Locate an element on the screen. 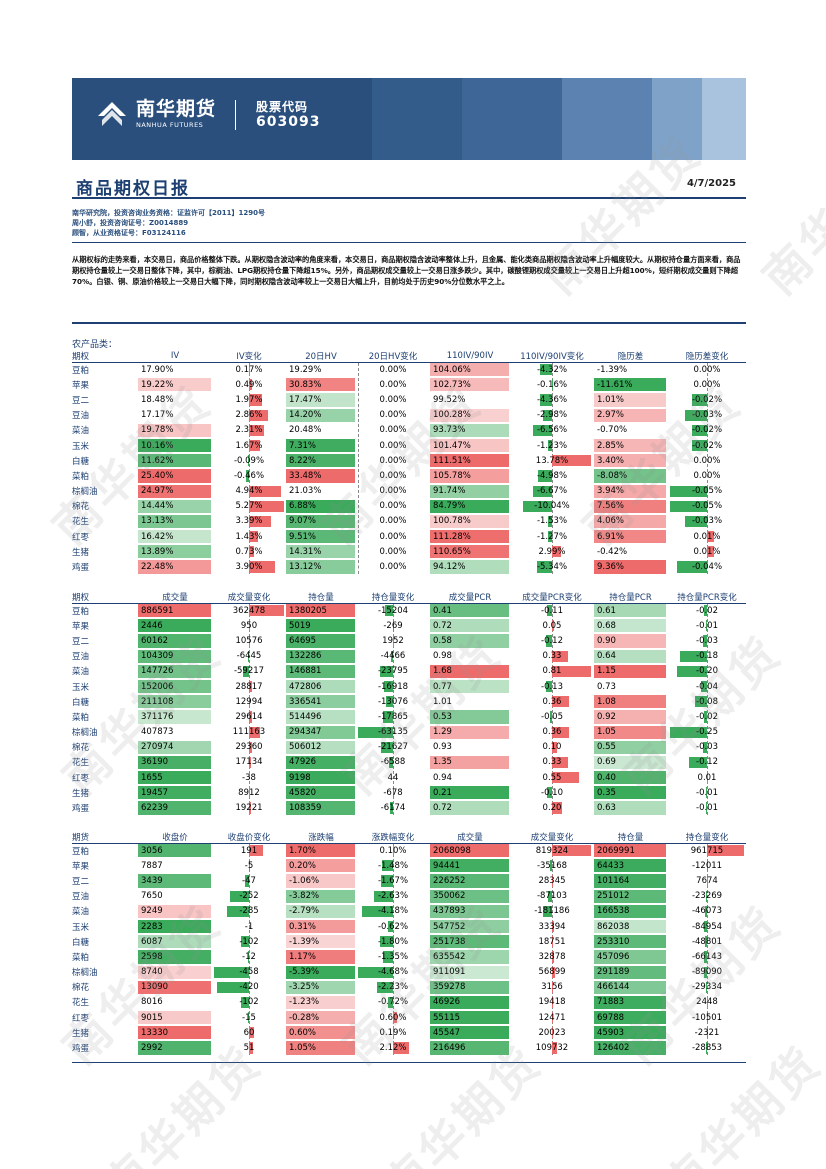  cell-value: -12011 is located at coordinates (707, 865).